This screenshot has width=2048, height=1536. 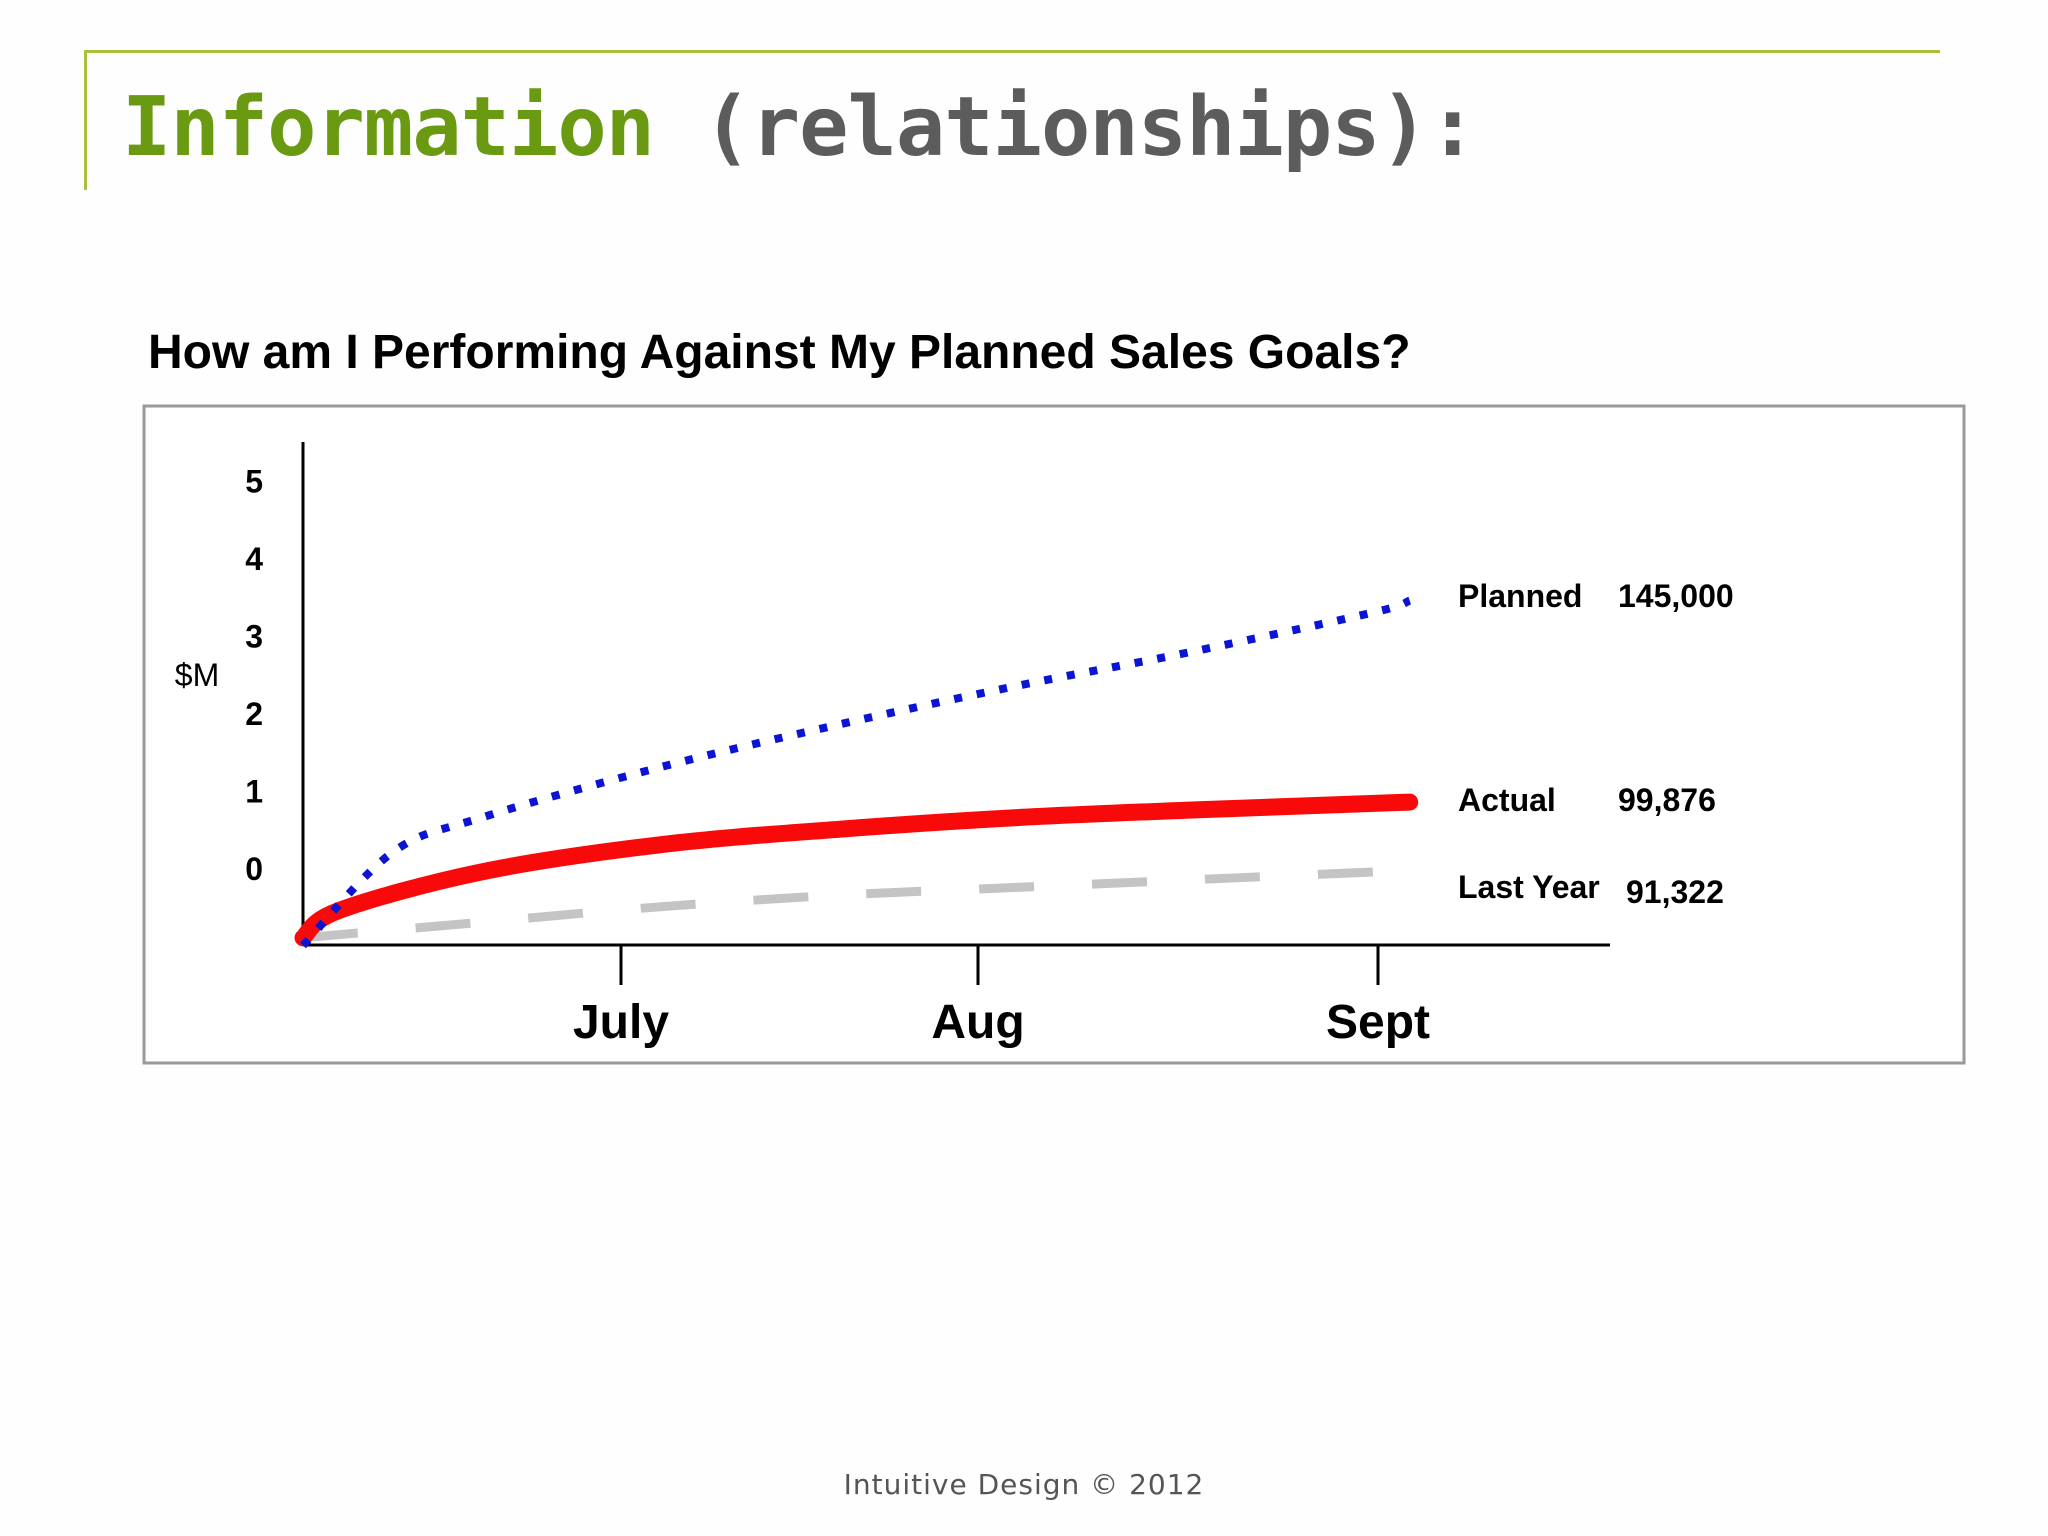 I want to click on series-value-planned: 145,000, so click(x=1676, y=596).